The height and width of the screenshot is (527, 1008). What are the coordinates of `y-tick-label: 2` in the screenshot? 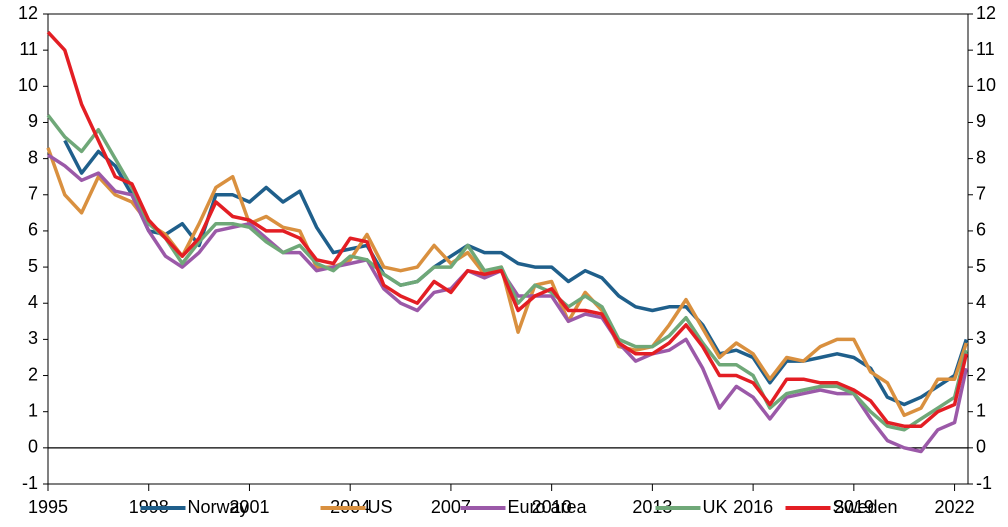 It's located at (33, 374).